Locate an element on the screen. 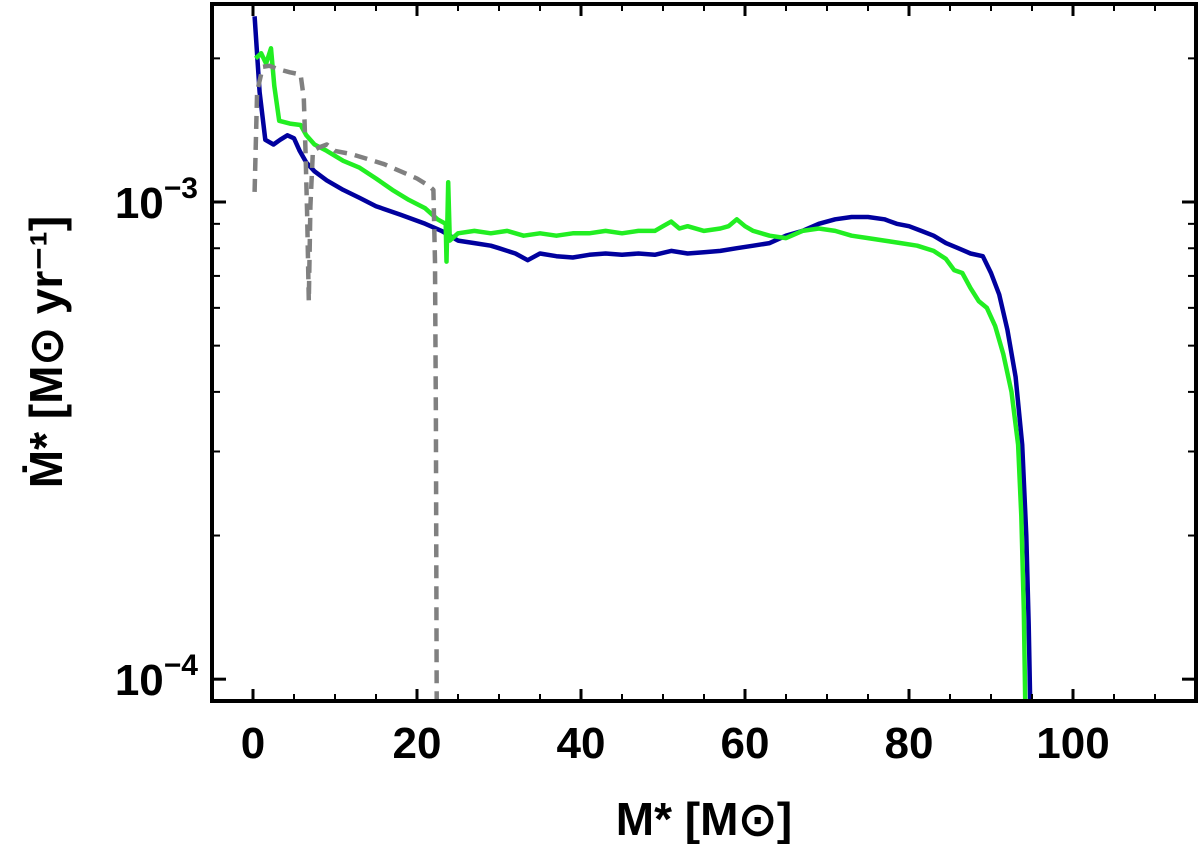  x-axis-label: M* [M⊙] is located at coordinates (704, 818).